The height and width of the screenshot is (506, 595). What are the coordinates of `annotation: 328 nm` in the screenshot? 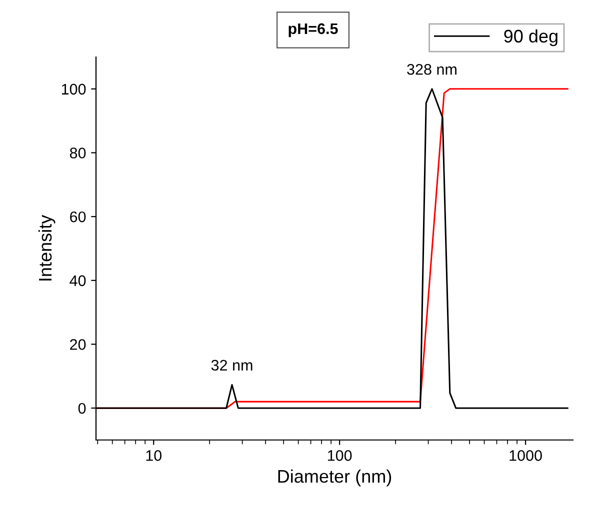 It's located at (431, 69).